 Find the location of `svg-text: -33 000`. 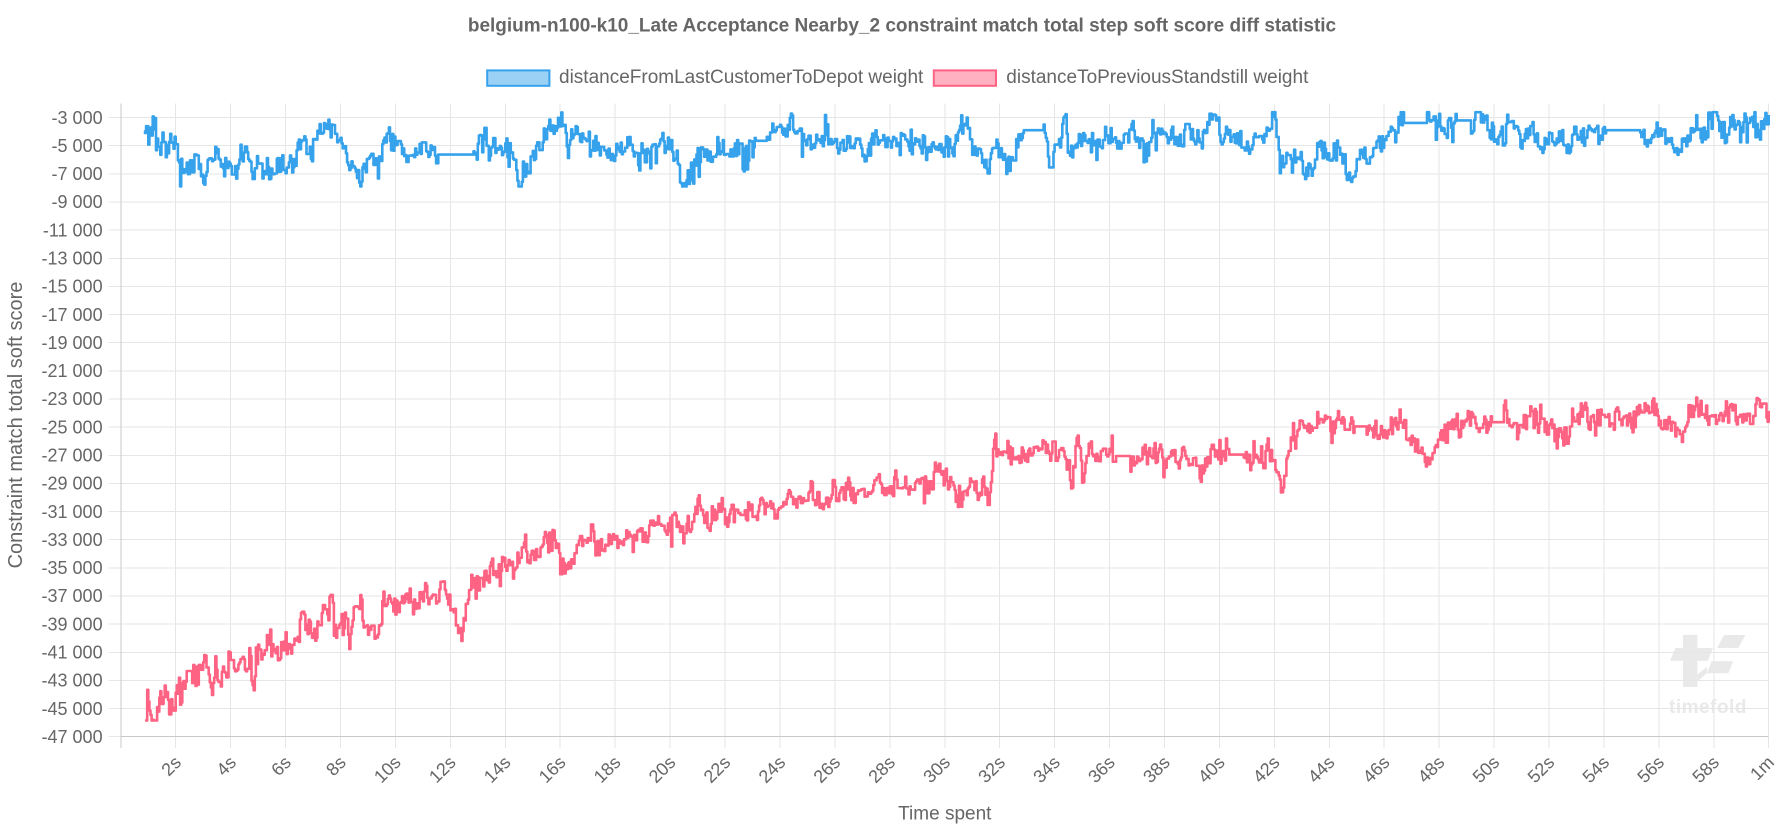

svg-text: -33 000 is located at coordinates (72, 540).